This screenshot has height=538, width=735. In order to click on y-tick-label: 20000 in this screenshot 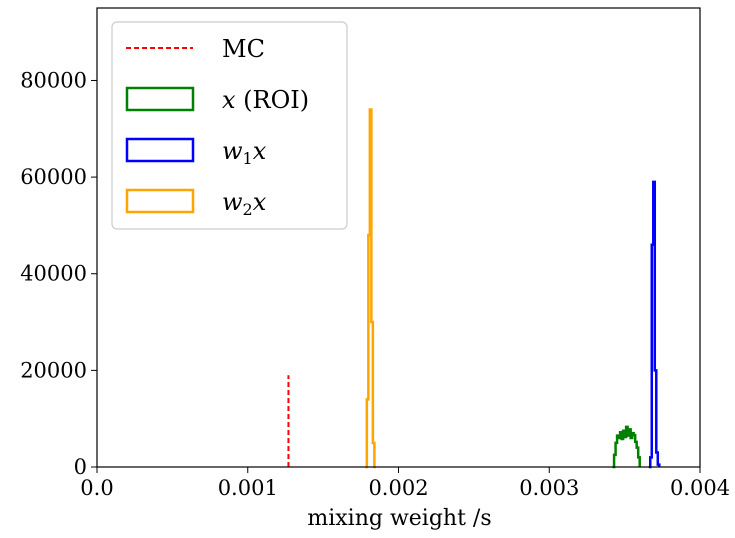, I will do `click(53, 370)`.